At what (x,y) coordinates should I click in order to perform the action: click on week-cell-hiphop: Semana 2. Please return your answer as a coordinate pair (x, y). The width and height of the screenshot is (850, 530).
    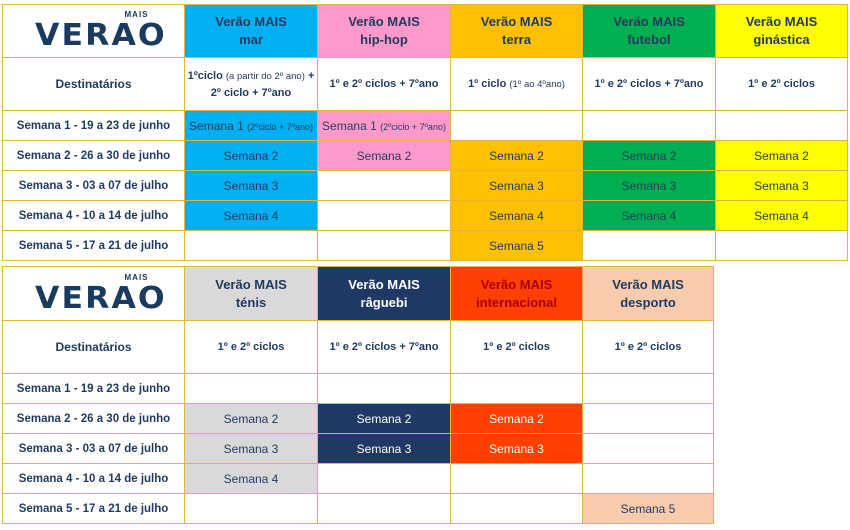
    Looking at the image, I should click on (384, 155).